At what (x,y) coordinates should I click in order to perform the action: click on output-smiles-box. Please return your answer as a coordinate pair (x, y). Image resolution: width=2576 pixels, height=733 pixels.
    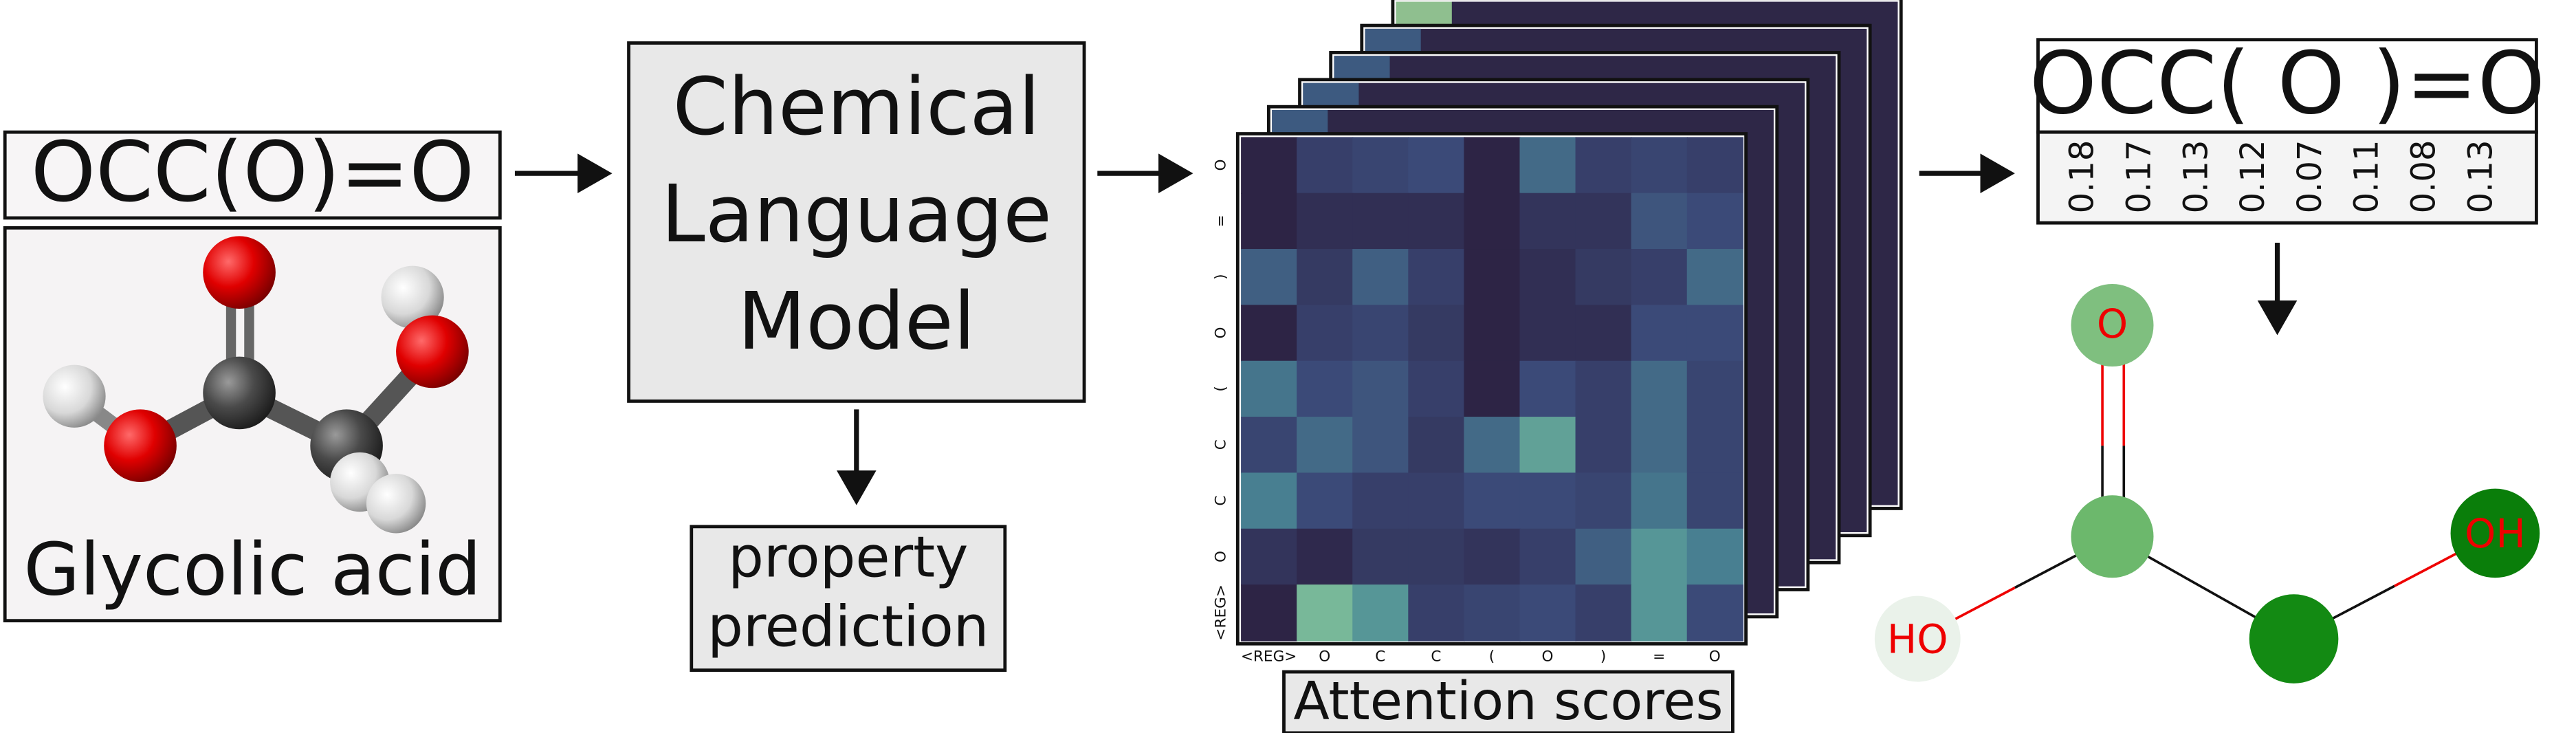
    Looking at the image, I should click on (2287, 86).